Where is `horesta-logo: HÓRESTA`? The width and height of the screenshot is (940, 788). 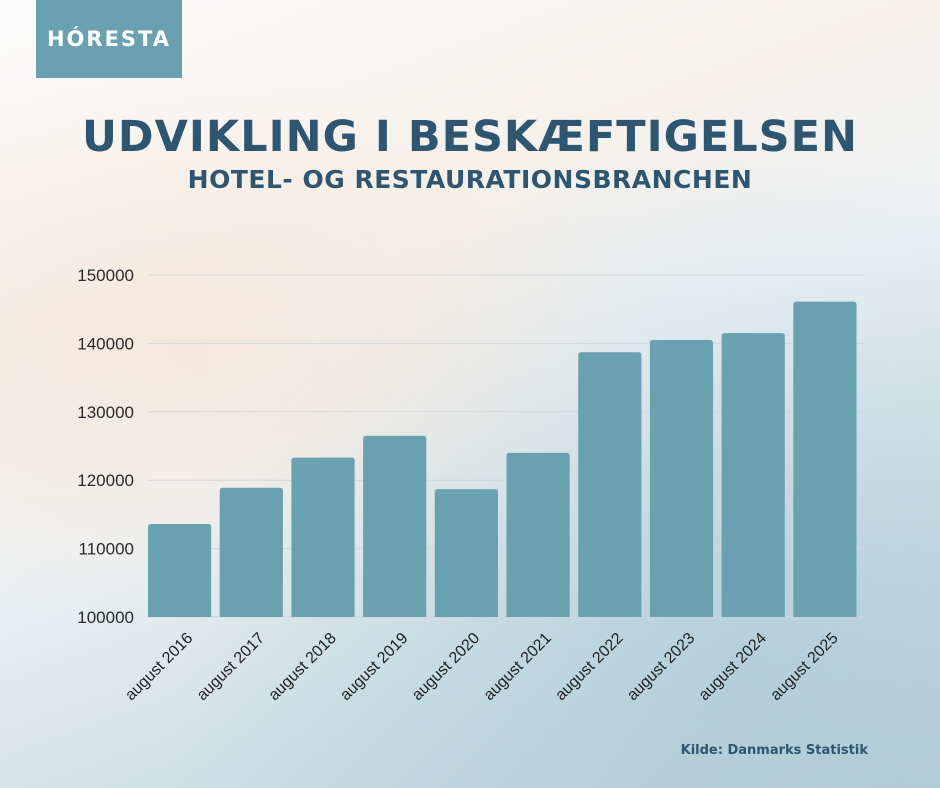
horesta-logo: HÓRESTA is located at coordinates (109, 39).